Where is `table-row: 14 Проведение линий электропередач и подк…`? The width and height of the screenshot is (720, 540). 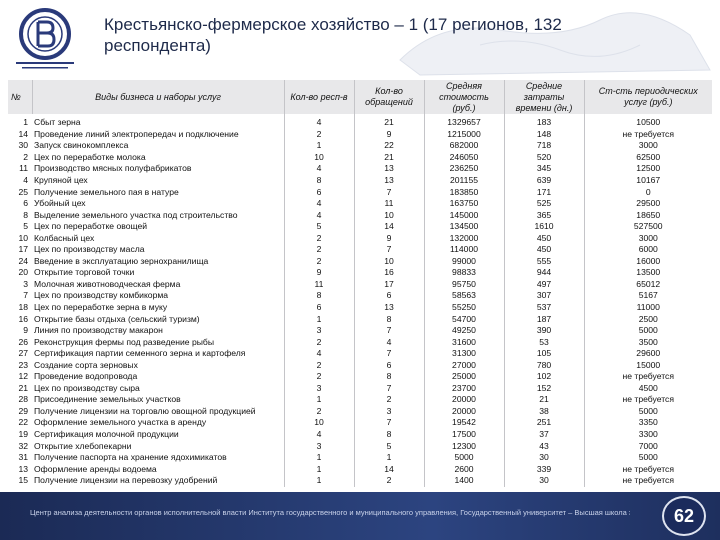 table-row: 14 Проведение линий электропередач и подк… is located at coordinates (360, 134).